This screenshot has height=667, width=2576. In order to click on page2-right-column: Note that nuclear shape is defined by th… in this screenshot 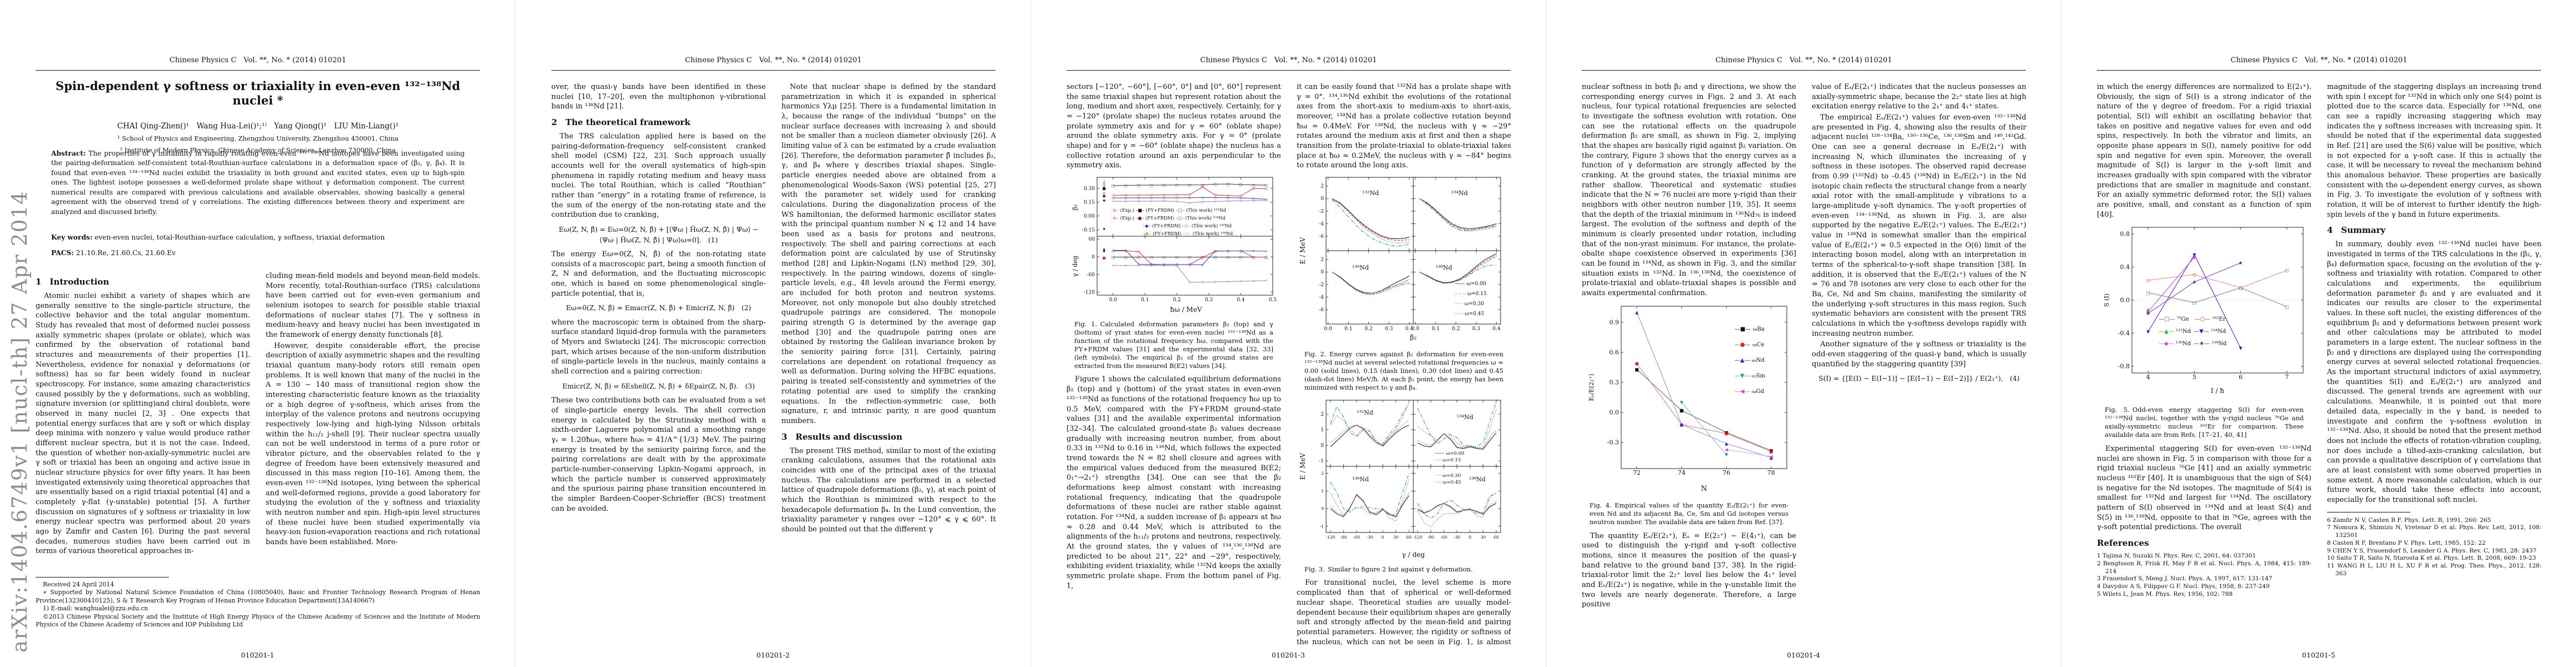, I will do `click(888, 365)`.